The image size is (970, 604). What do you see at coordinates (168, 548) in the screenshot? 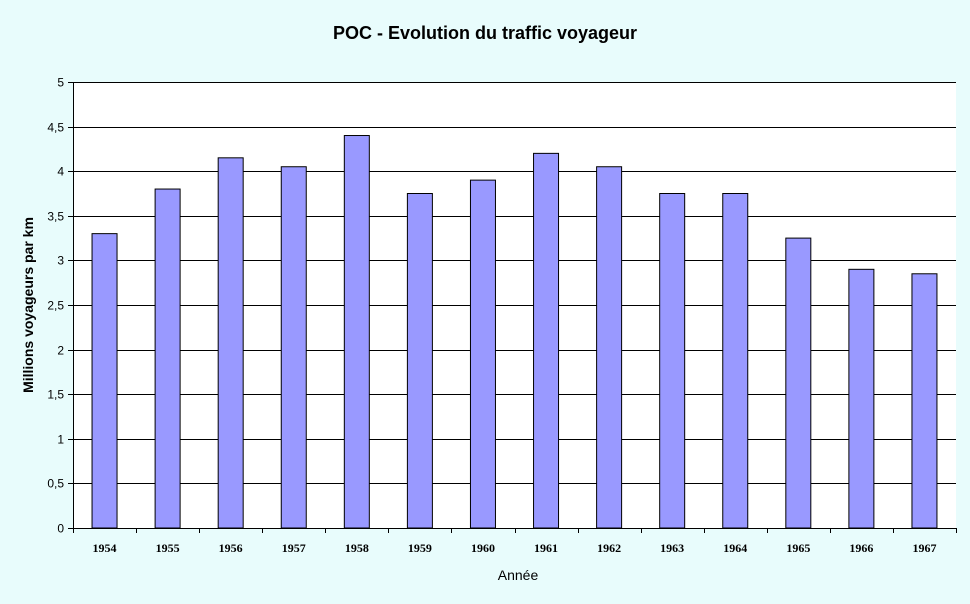
I see `x-tick-label: 1955` at bounding box center [168, 548].